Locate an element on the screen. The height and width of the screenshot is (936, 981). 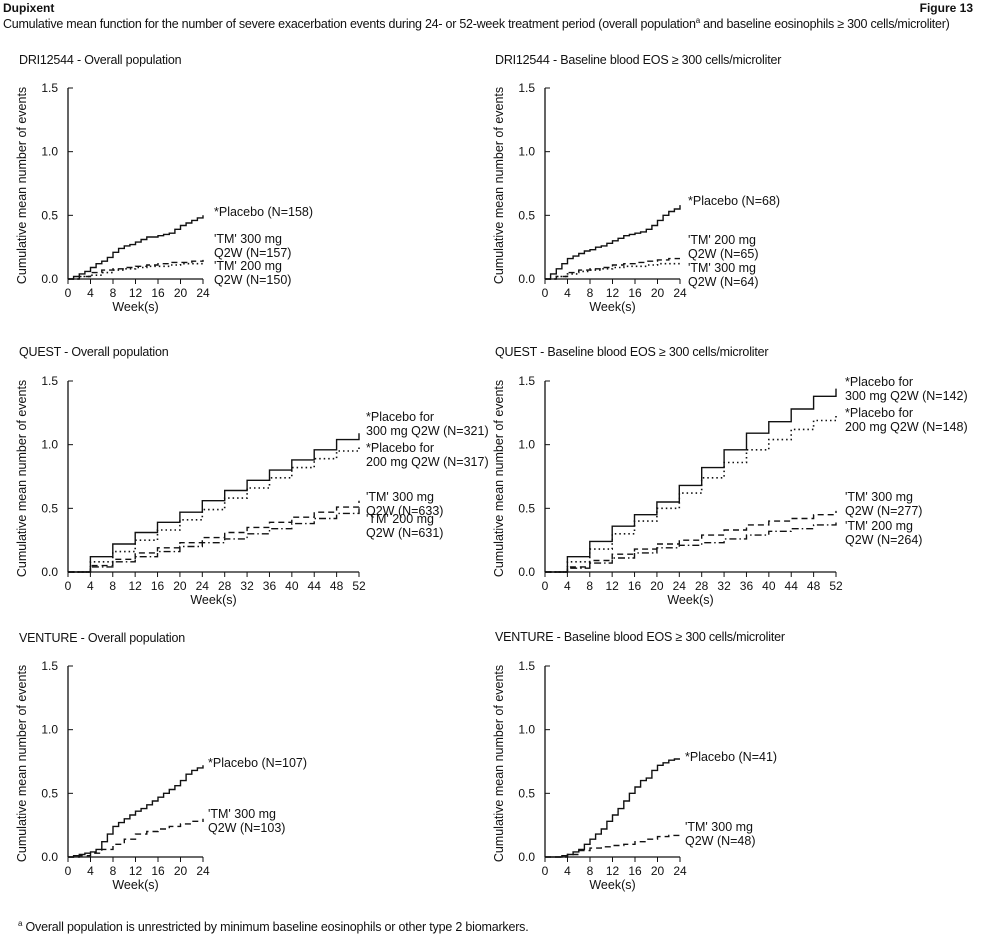
series-label-line: Q2W (N=150) is located at coordinates (252, 280).